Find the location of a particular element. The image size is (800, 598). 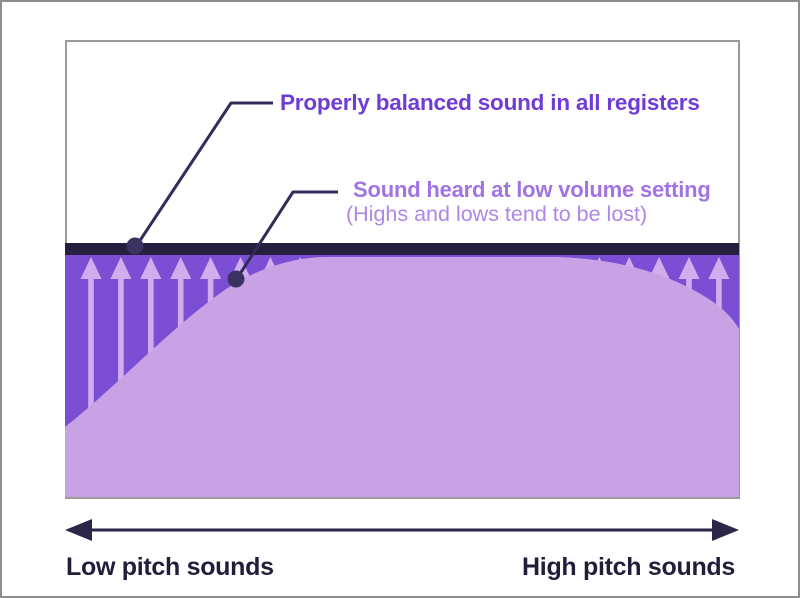

low-volume-label: Sound heard at low volume setting is located at coordinates (532, 189).